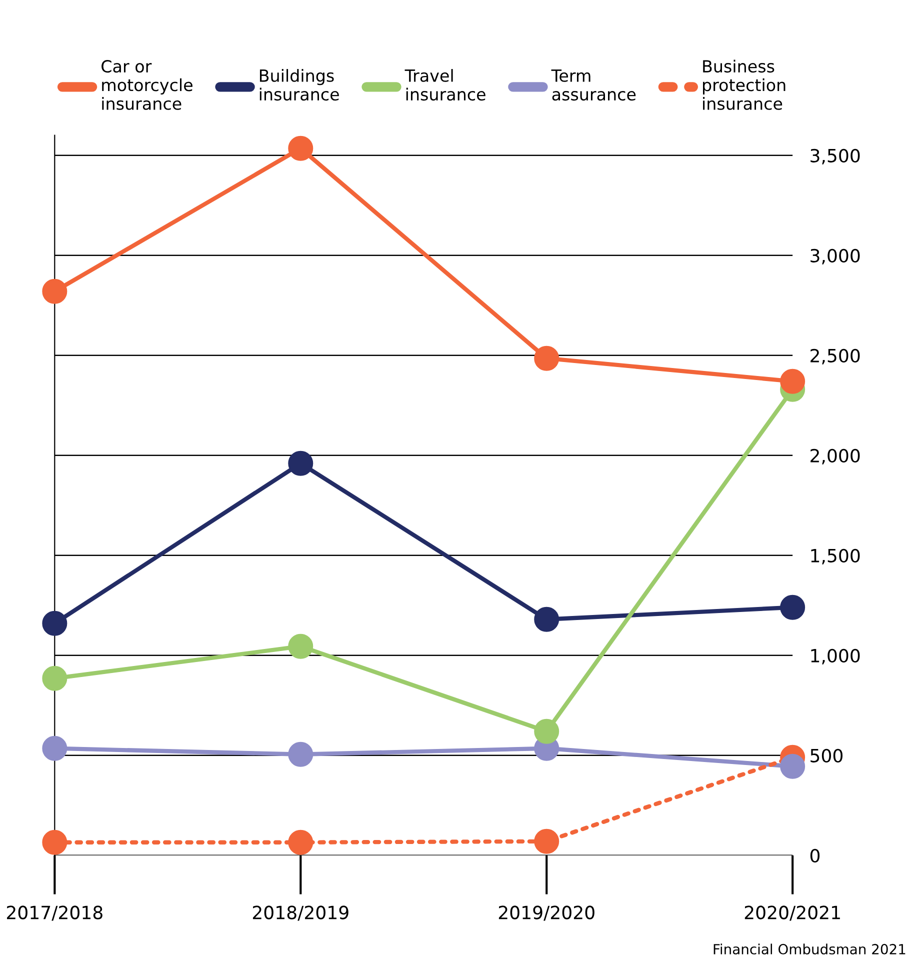  Describe the element at coordinates (835, 356) in the screenshot. I see `y-tick-label: 2,500` at that location.